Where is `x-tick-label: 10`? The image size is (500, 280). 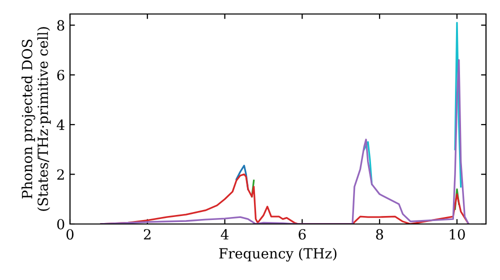 x-tick-label: 10 is located at coordinates (457, 234).